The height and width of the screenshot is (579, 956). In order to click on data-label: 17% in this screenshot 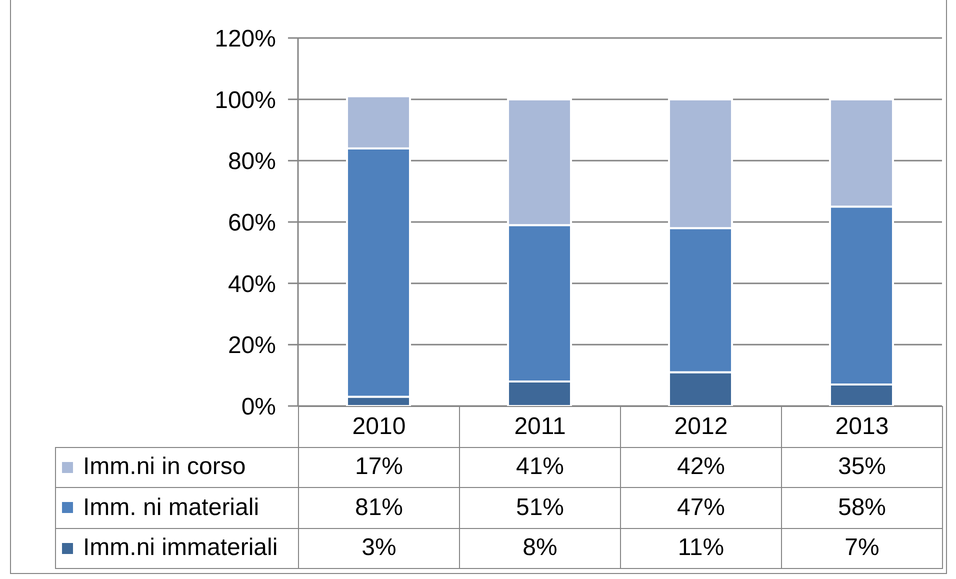, I will do `click(379, 467)`.